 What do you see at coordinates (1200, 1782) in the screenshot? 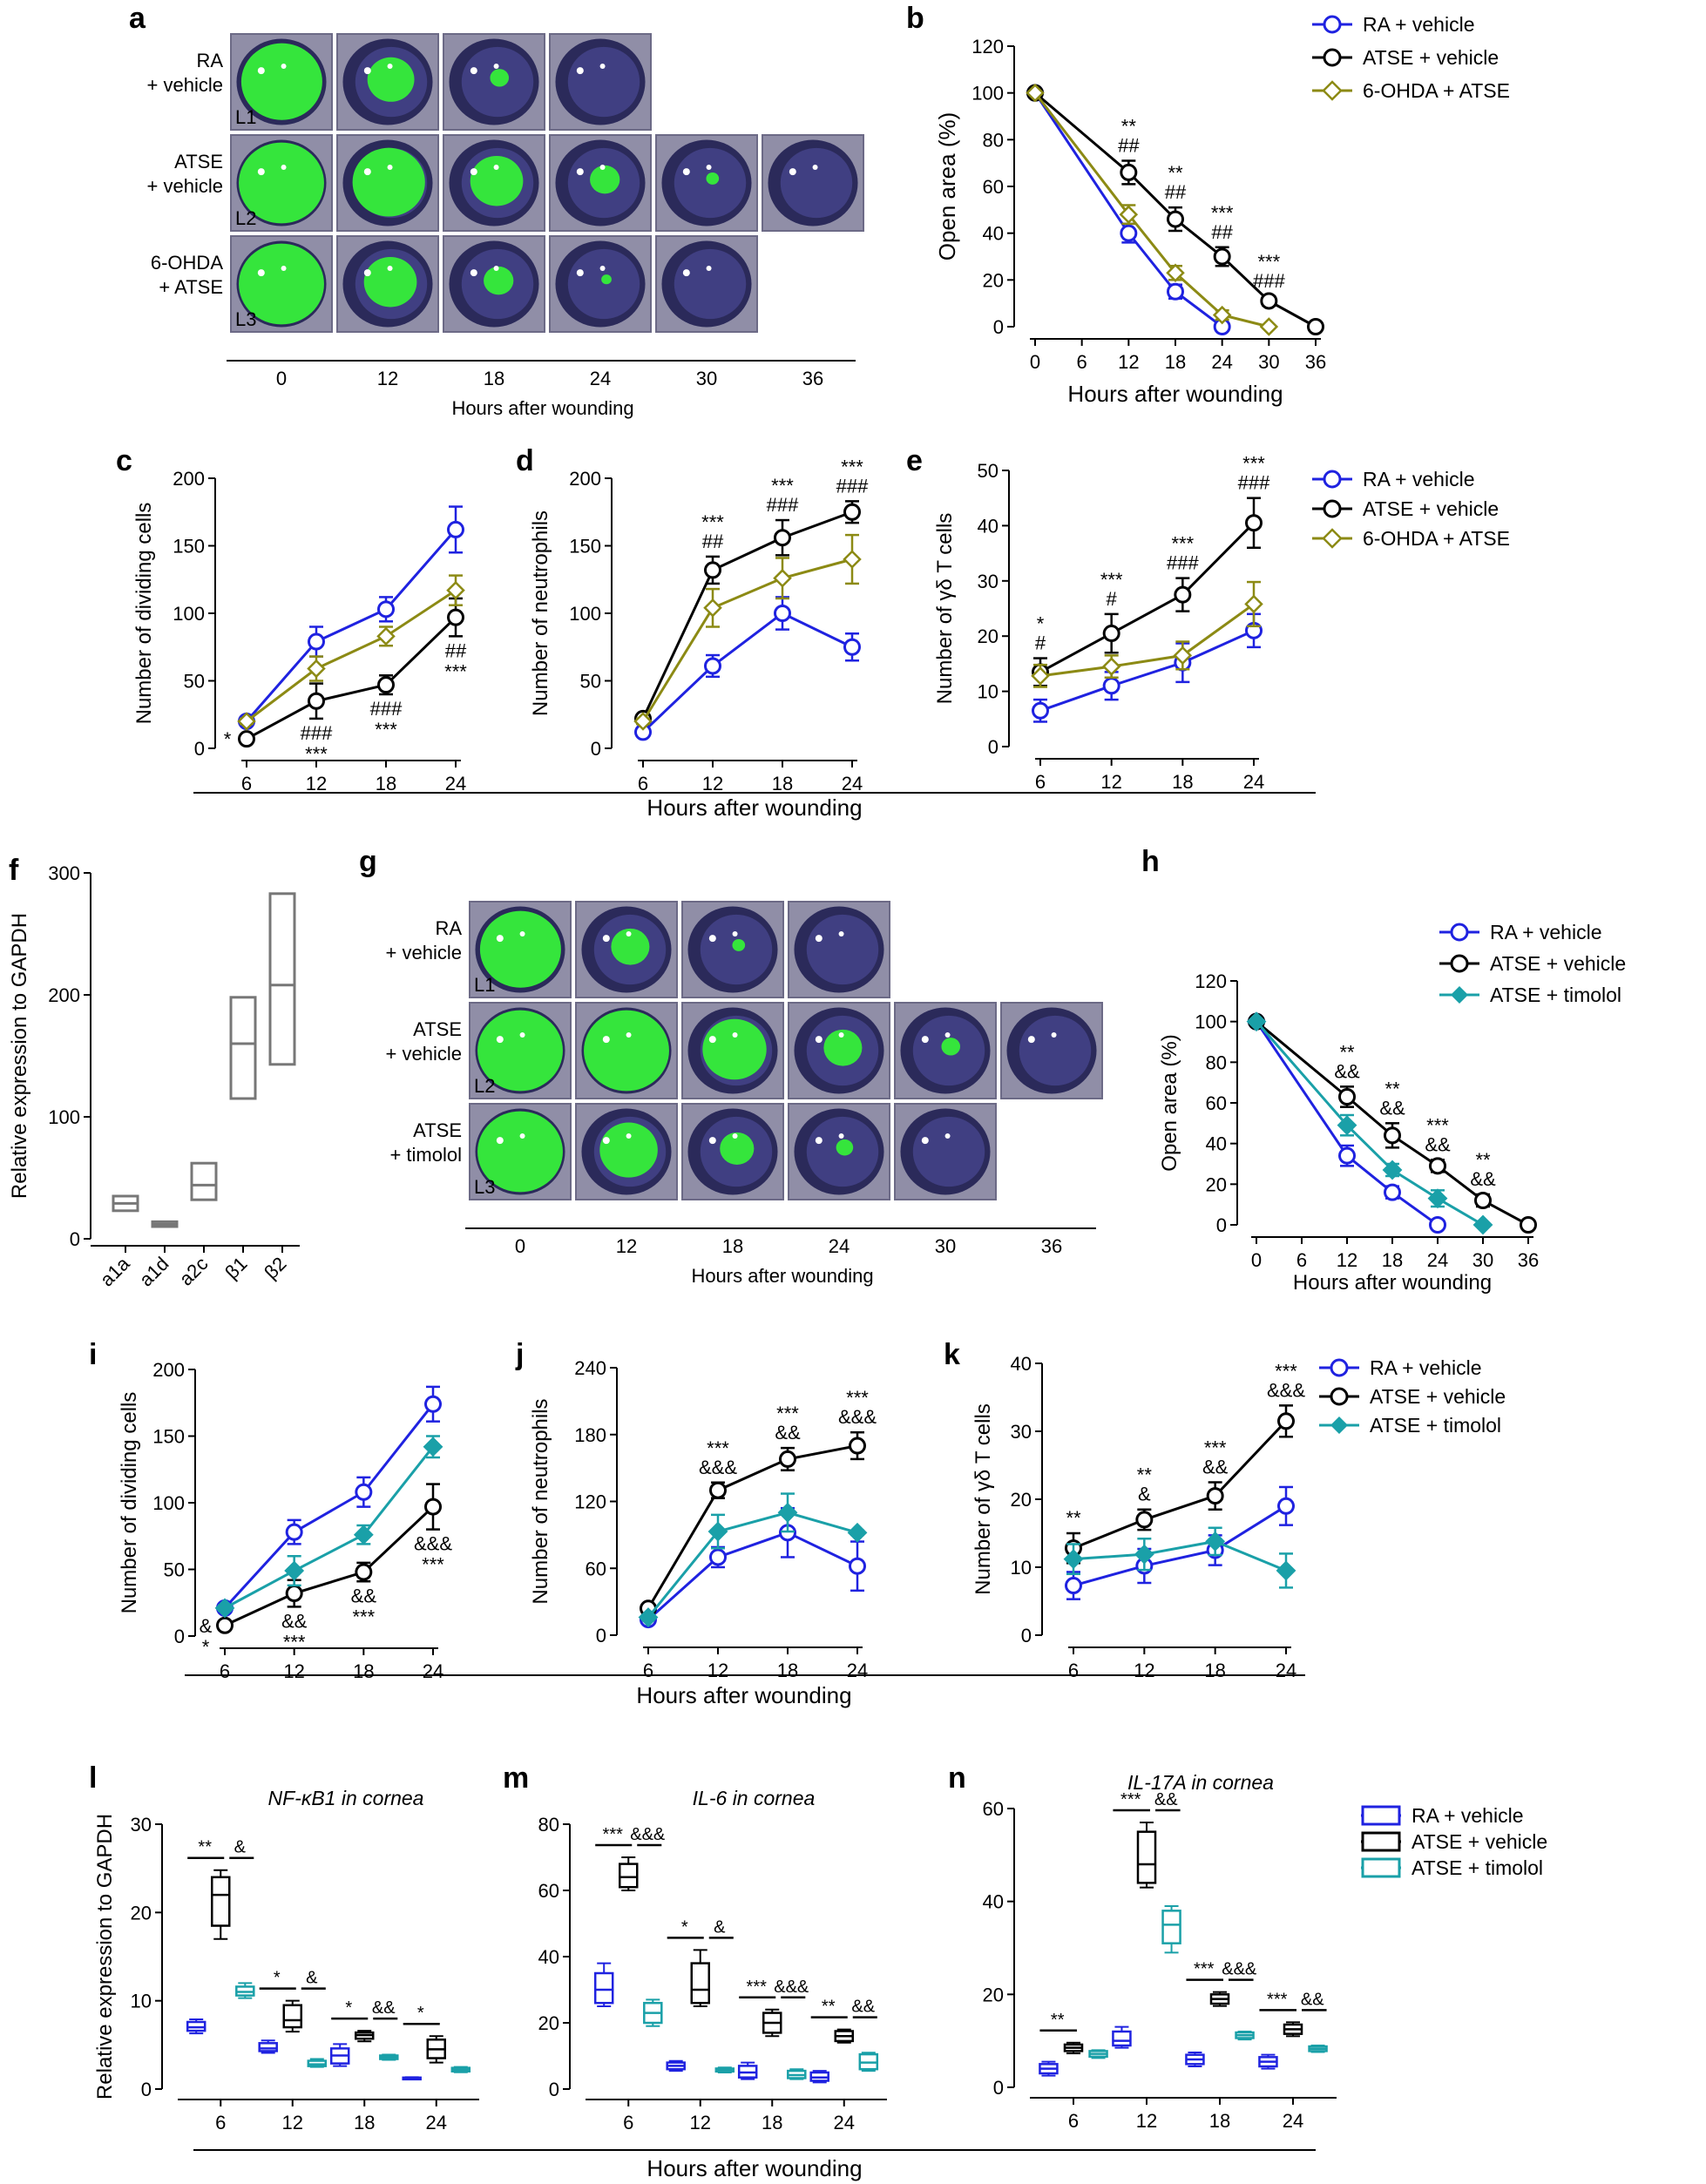
I see `chart-title: IL-17A in cornea` at bounding box center [1200, 1782].